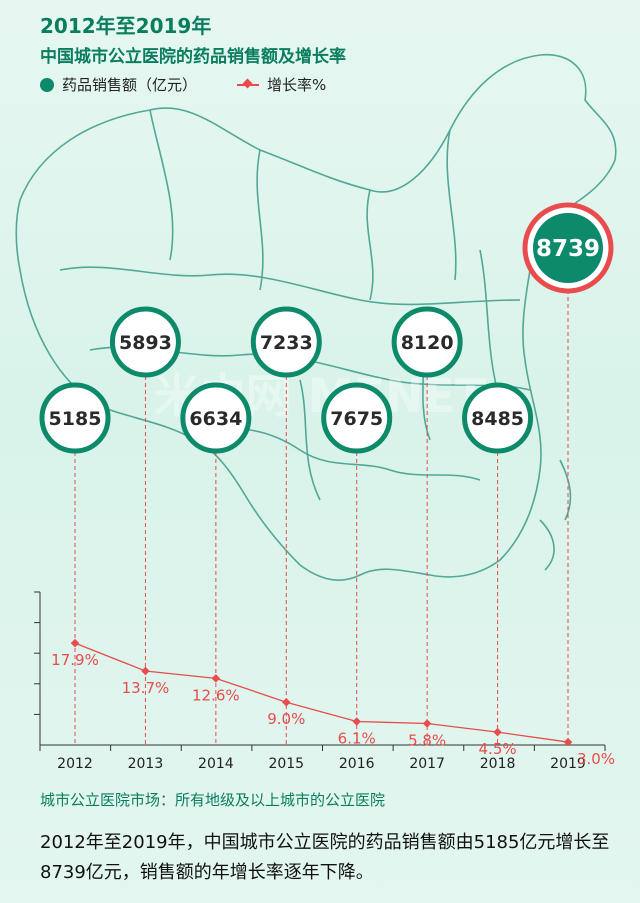  I want to click on sales-value-label: 7233, so click(286, 343).